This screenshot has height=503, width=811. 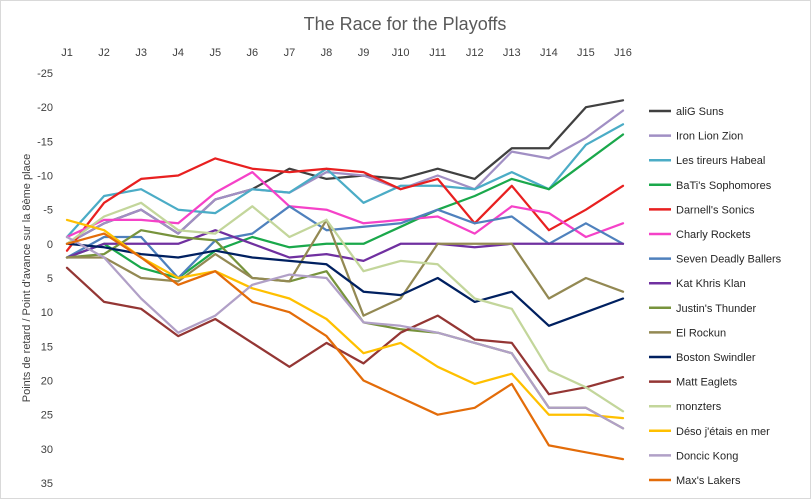 I want to click on y-tick-label: 35, so click(x=47, y=484).